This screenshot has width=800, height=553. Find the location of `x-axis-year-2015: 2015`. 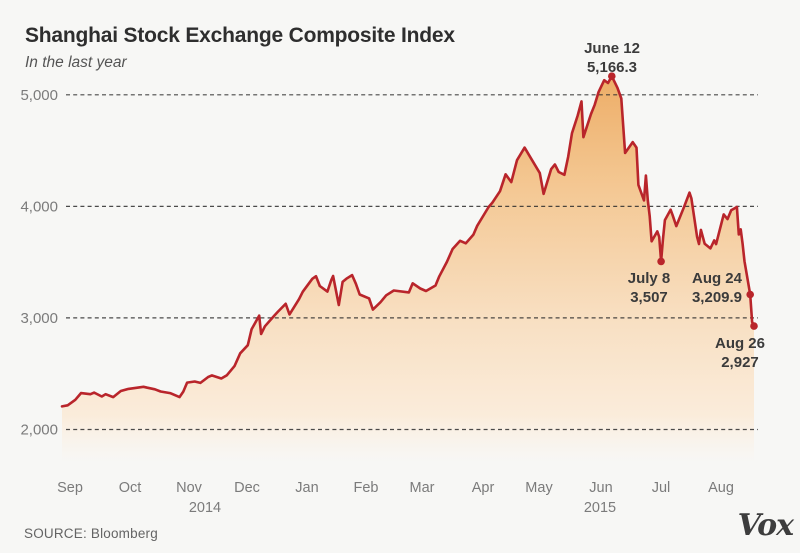

x-axis-year-2015: 2015 is located at coordinates (600, 508).